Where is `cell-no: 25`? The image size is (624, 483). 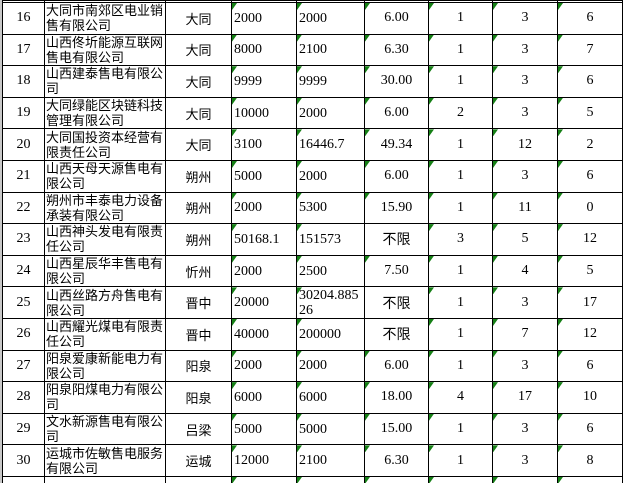
cell-no: 25 is located at coordinates (23, 302).